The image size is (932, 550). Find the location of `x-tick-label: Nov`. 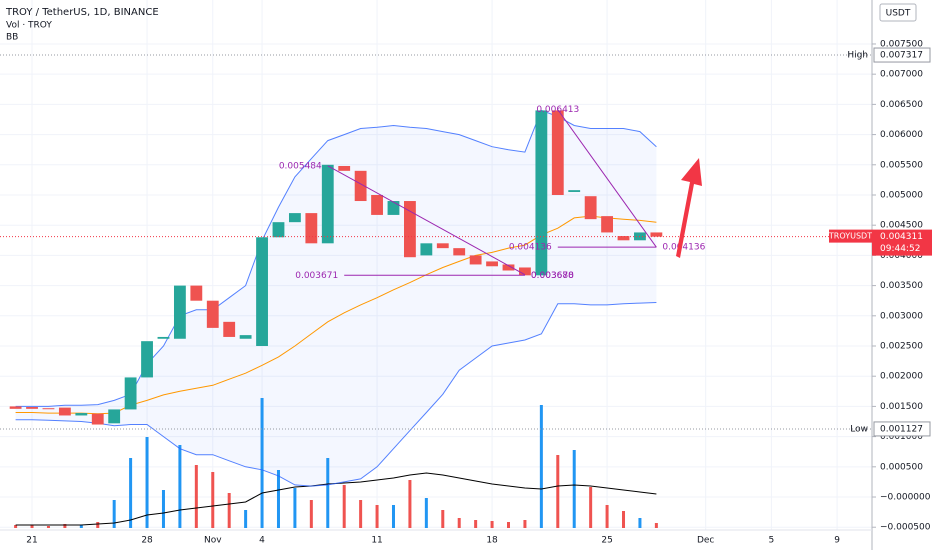

x-tick-label: Nov is located at coordinates (213, 541).